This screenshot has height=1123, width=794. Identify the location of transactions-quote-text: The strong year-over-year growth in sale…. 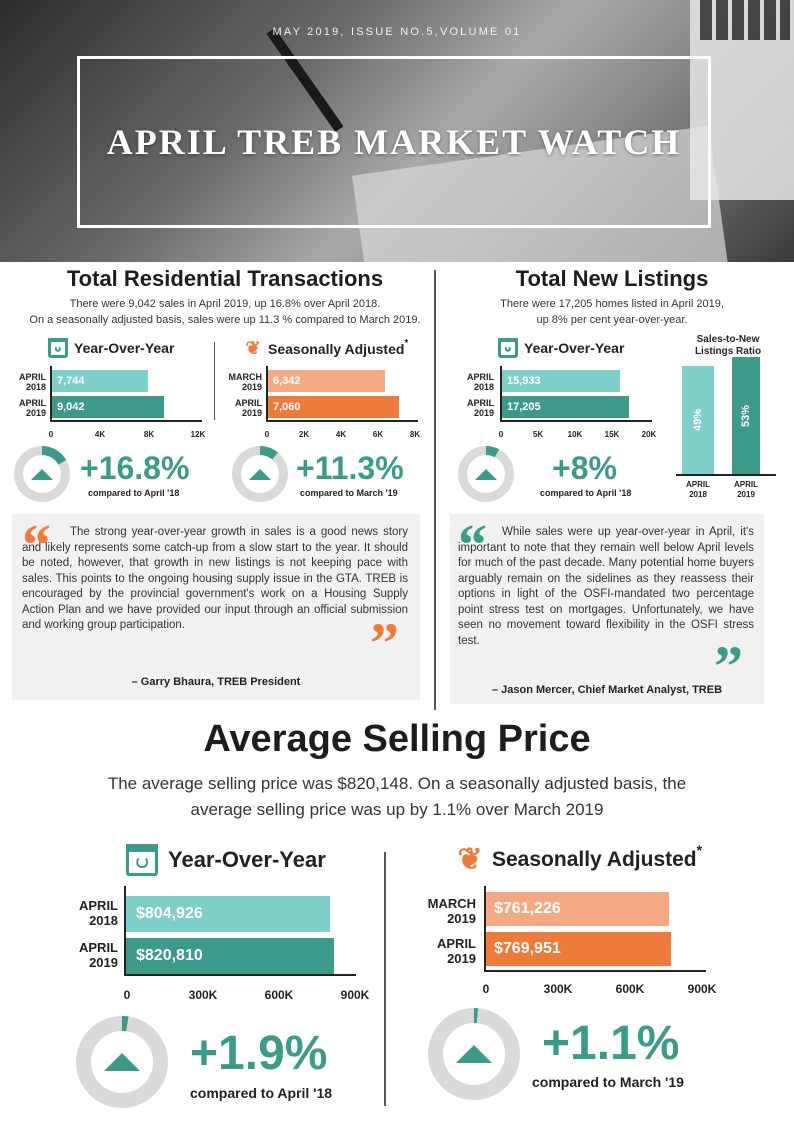
(215, 578).